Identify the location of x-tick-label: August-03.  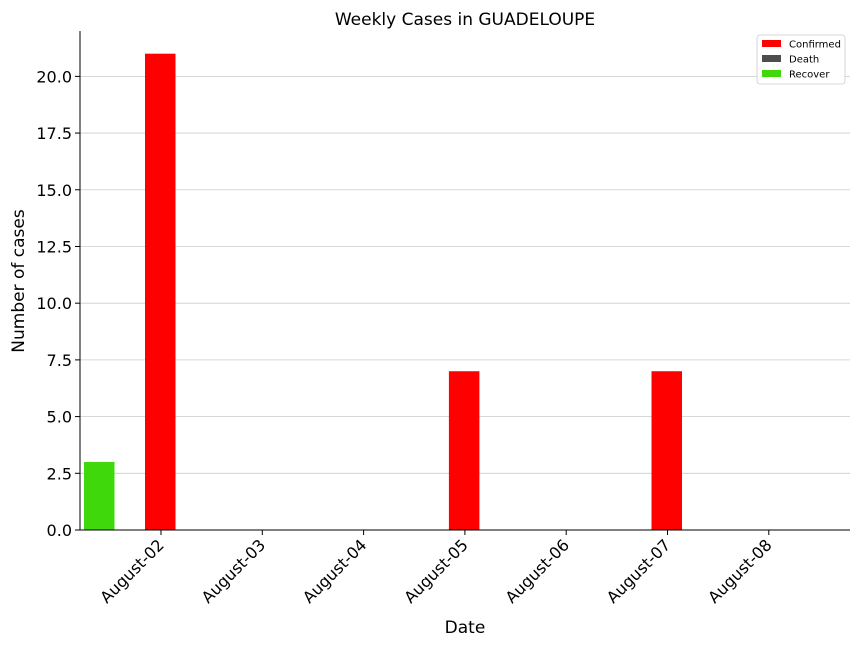
(234, 571).